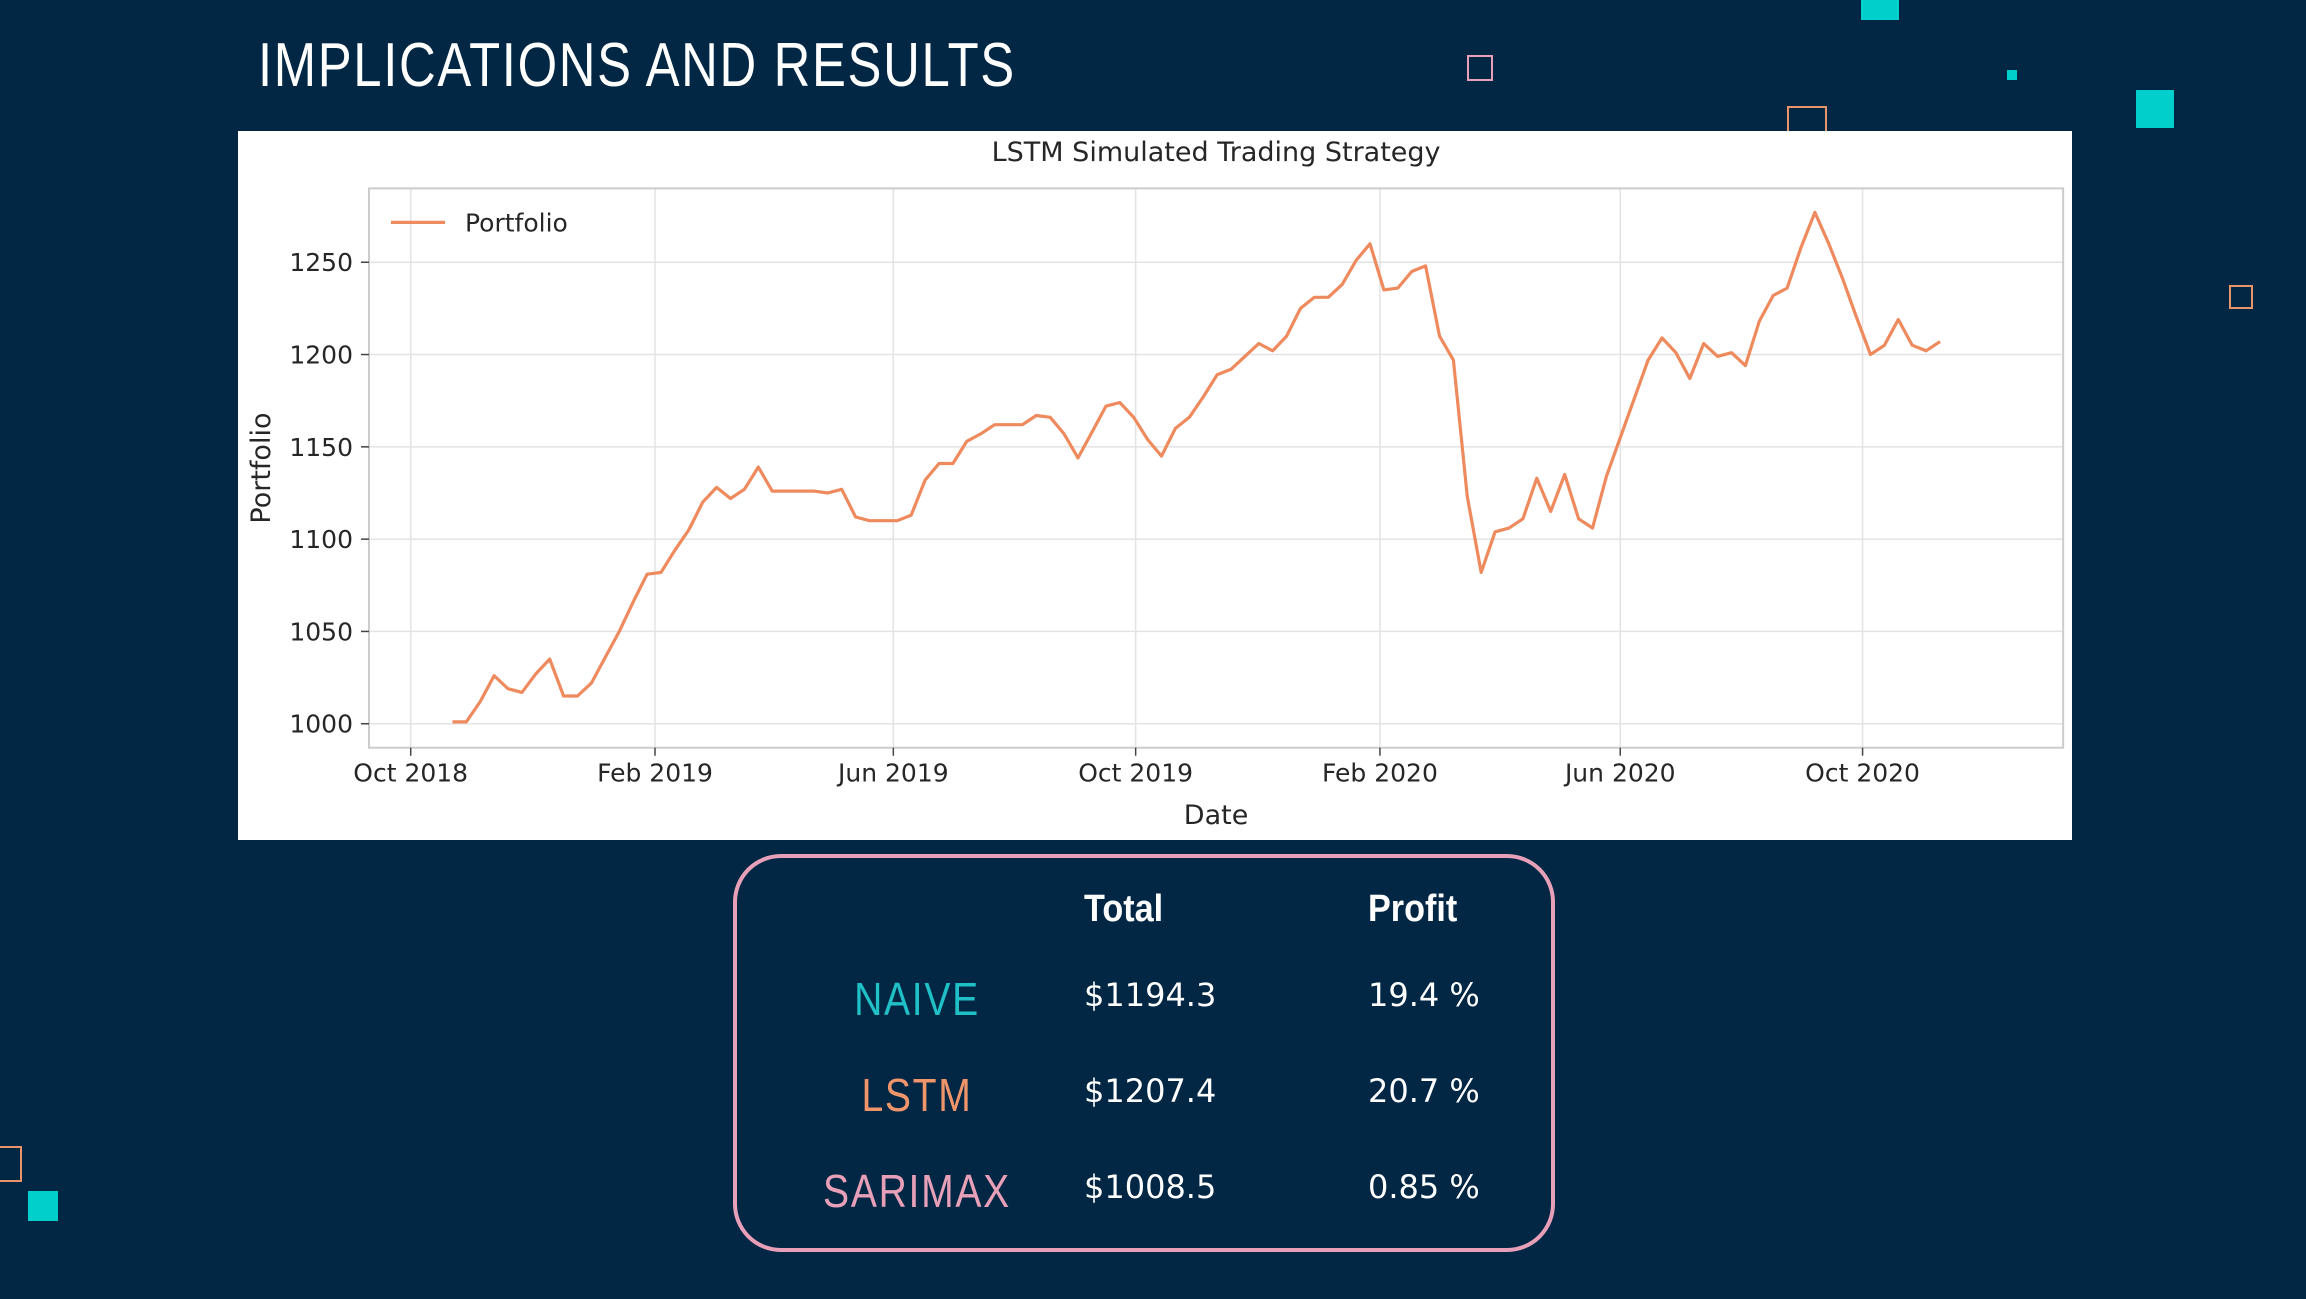 The image size is (2306, 1299). Describe the element at coordinates (321, 631) in the screenshot. I see `y-tick-label: 1050` at that location.